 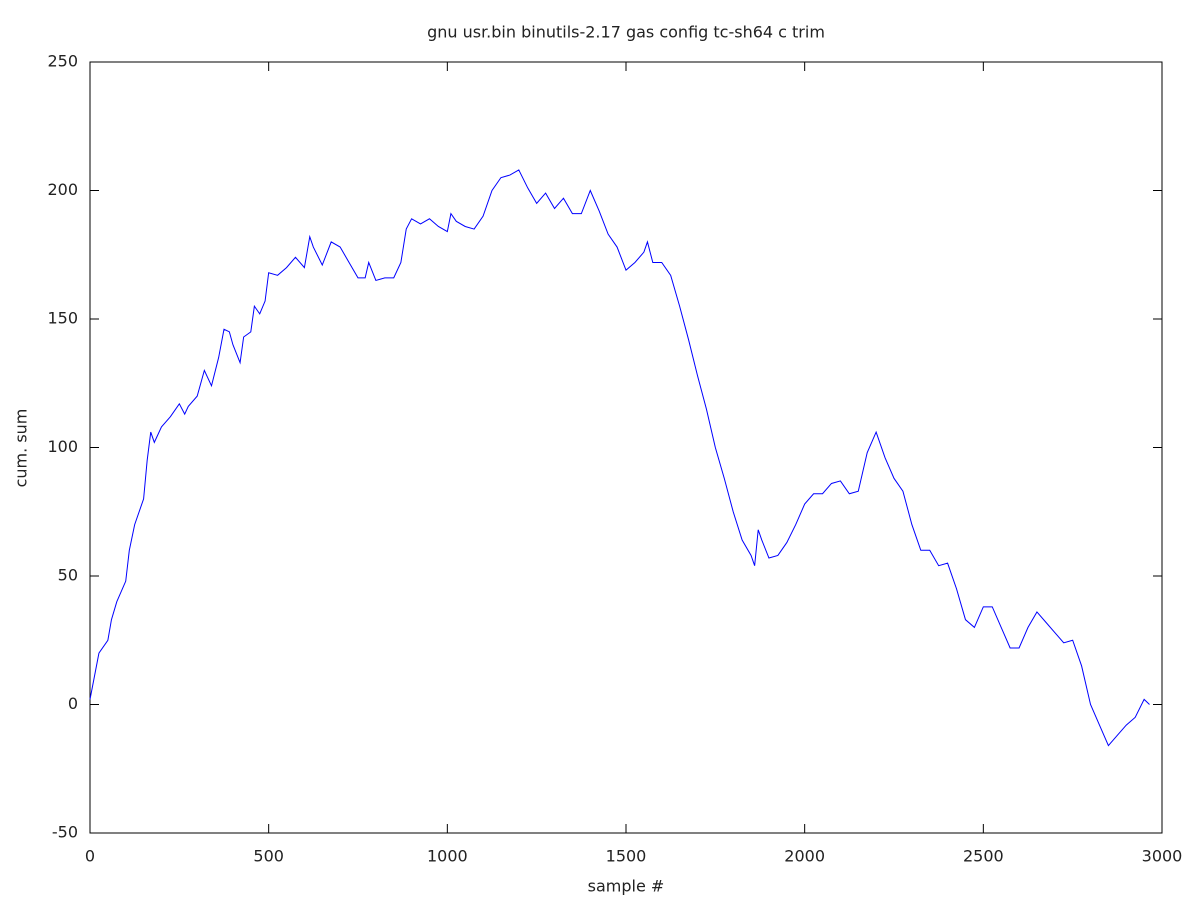 I want to click on y-tick-label: 150, so click(x=62, y=318).